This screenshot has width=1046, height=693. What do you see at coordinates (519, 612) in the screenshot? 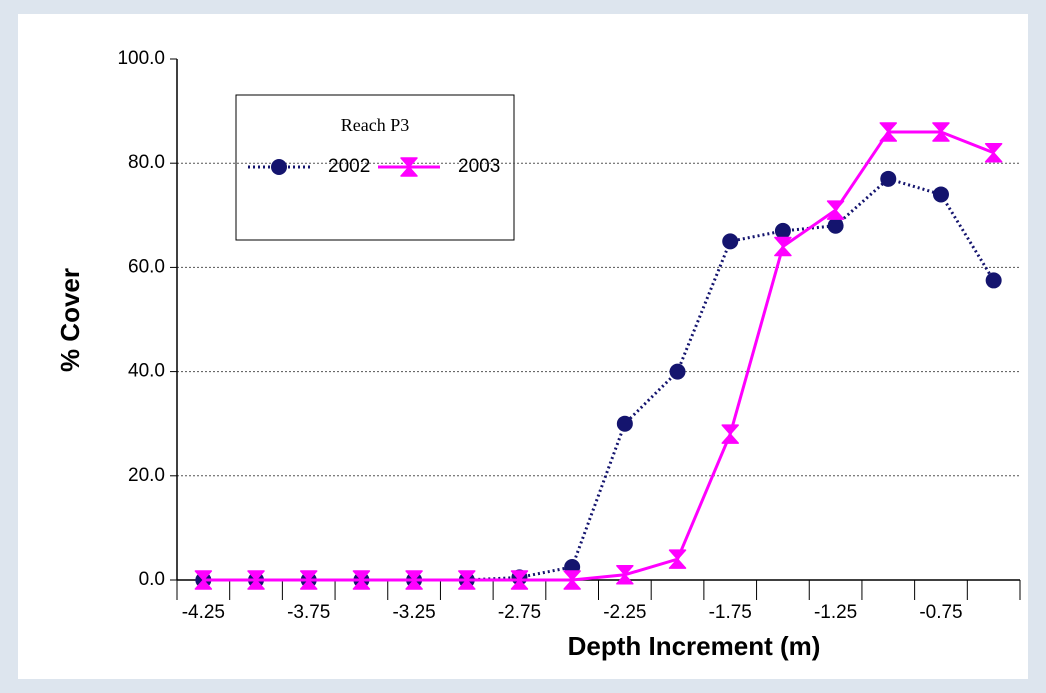
I see `x-tick-label: -2.75` at bounding box center [519, 612].